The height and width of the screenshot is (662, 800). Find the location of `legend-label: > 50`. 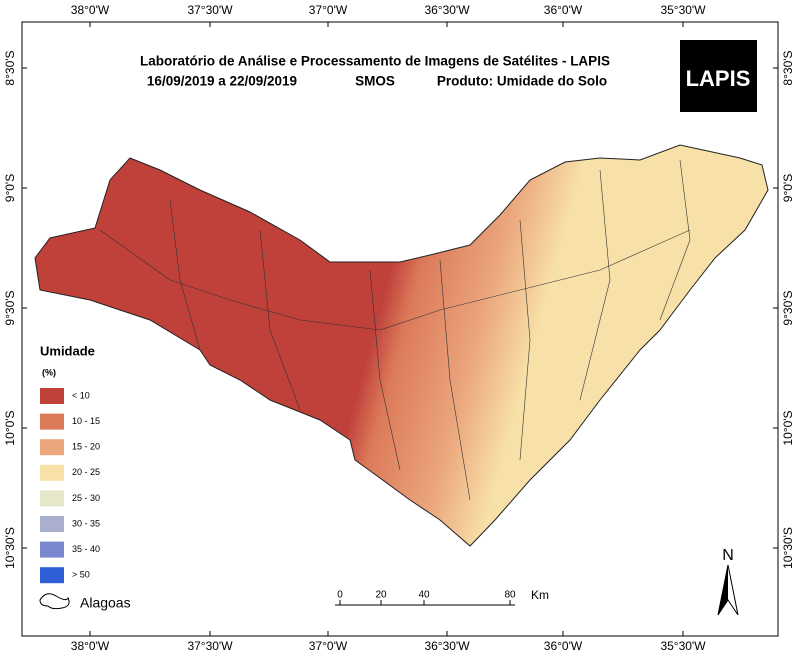

legend-label: > 50 is located at coordinates (81, 575).